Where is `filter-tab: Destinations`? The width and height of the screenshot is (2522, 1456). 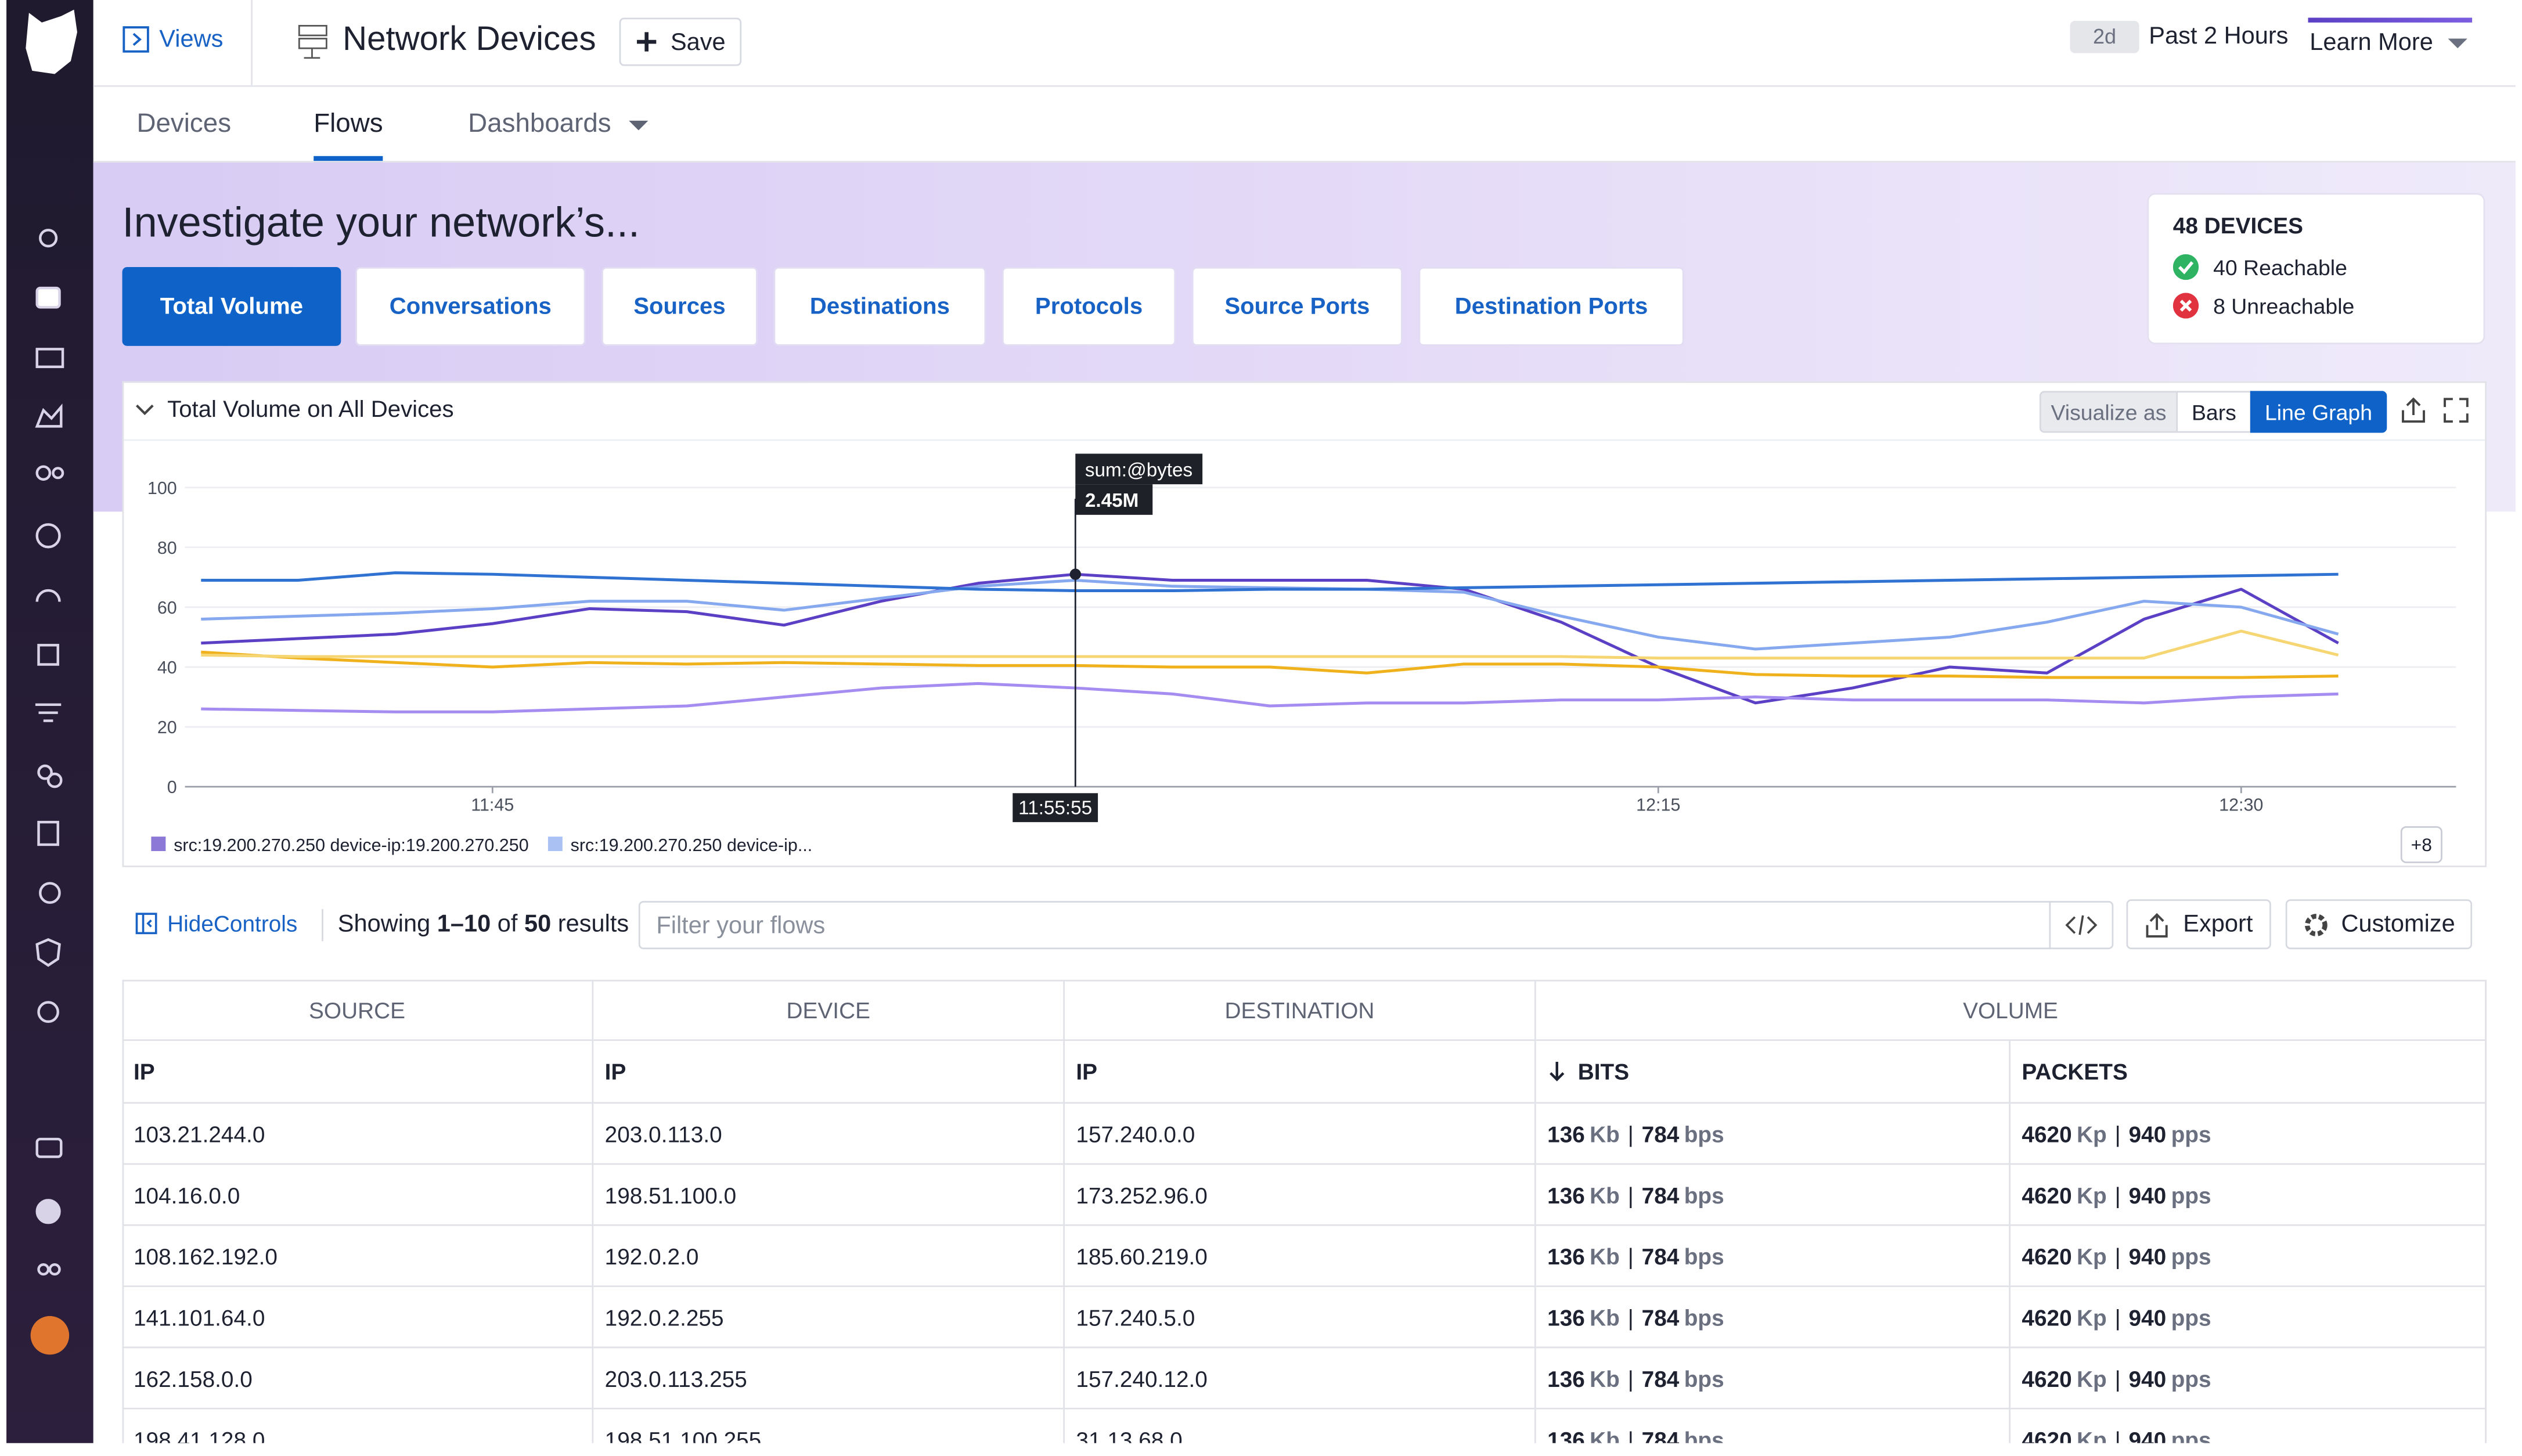 filter-tab: Destinations is located at coordinates (880, 306).